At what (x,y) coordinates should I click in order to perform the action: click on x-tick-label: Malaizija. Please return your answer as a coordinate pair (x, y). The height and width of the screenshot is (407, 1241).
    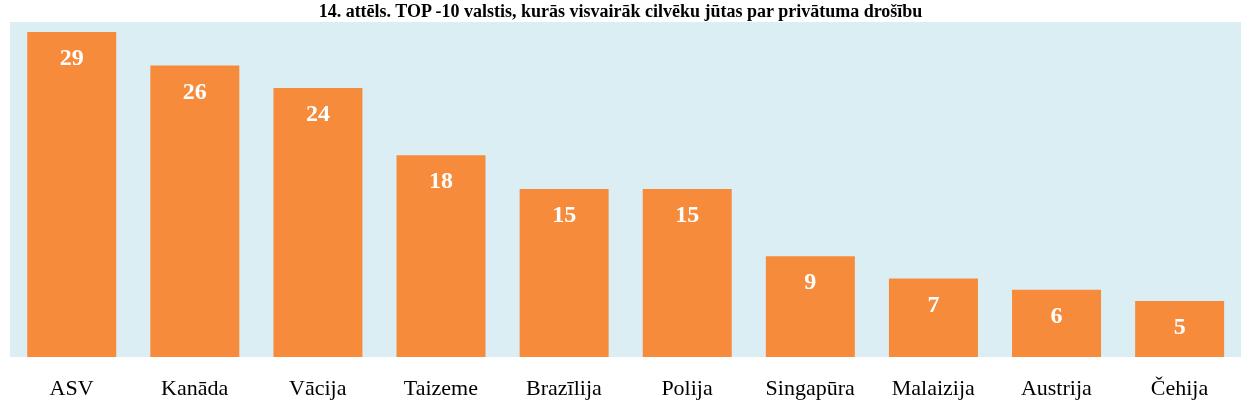
    Looking at the image, I should click on (933, 387).